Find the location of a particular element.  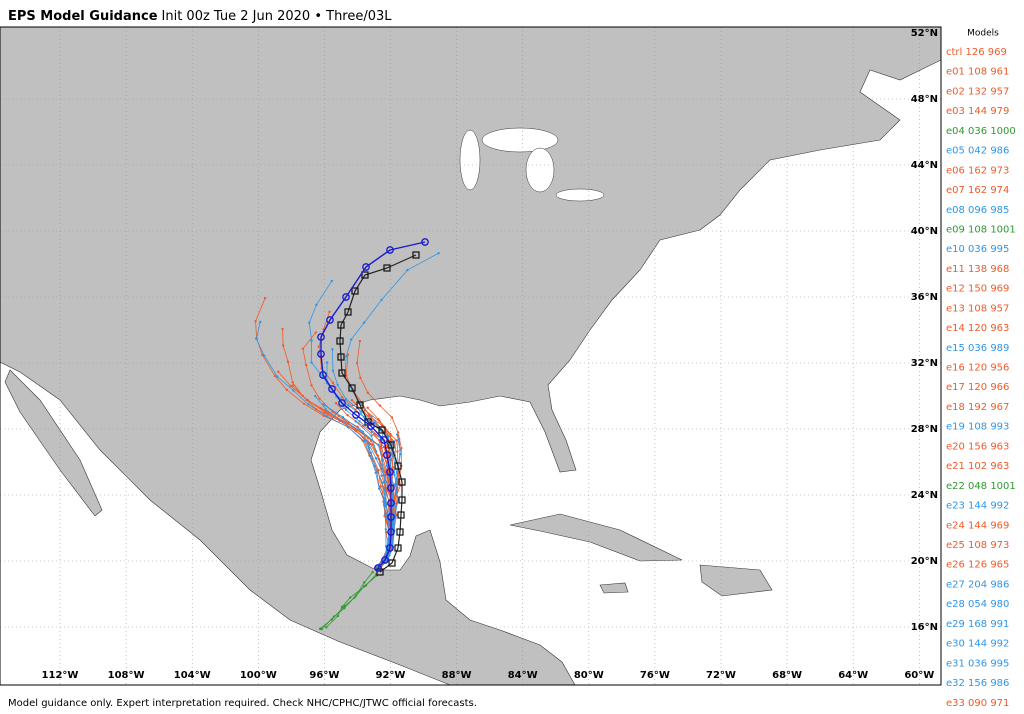

lon-label: 108°W is located at coordinates (126, 675).